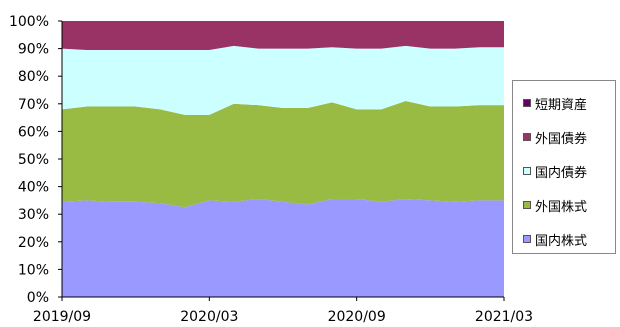  I want to click on chart-legend: 短期資産外国債券国内債券外国株式国内株式, so click(564, 167).